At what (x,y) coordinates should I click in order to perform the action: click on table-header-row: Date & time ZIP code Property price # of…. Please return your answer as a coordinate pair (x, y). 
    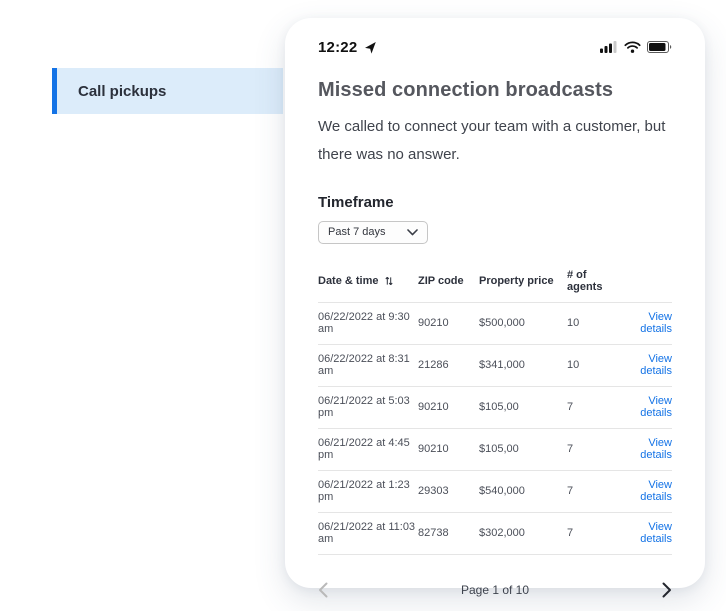
    Looking at the image, I should click on (495, 286).